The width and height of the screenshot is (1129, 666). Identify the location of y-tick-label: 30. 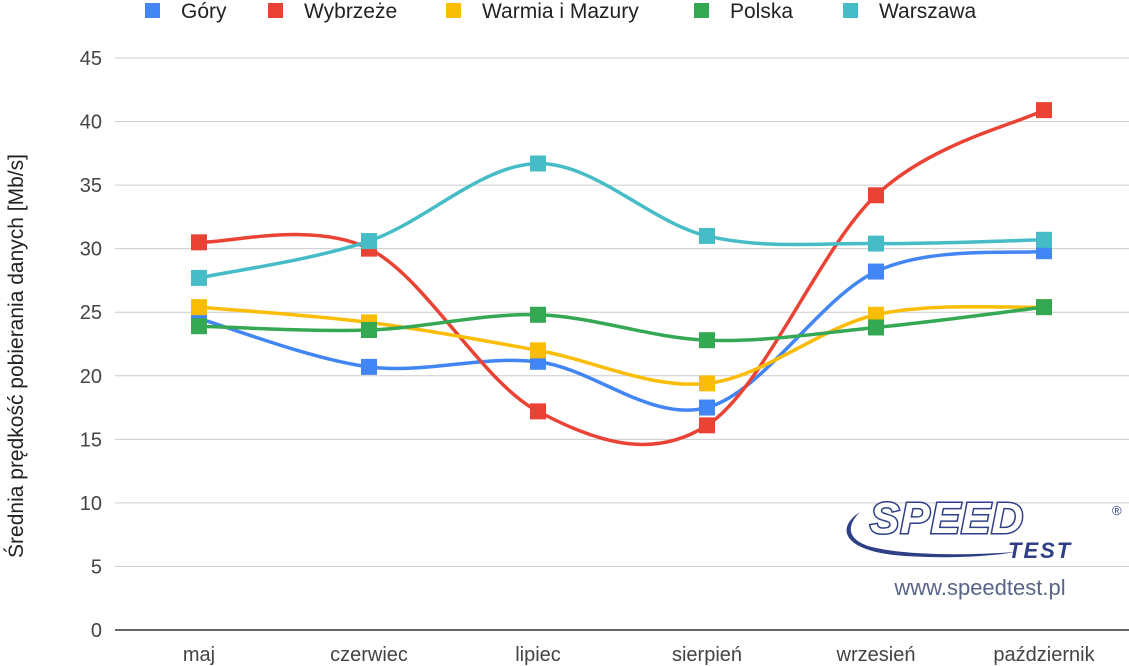
(91, 250).